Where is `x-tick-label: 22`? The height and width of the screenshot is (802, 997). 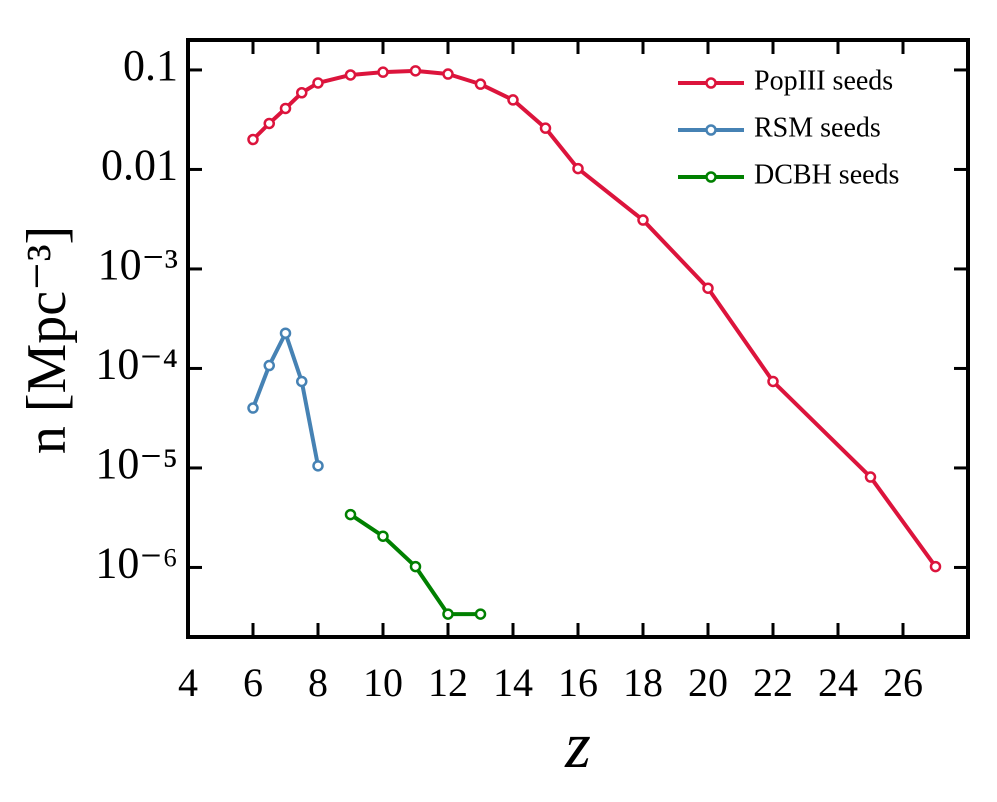 x-tick-label: 22 is located at coordinates (773, 682).